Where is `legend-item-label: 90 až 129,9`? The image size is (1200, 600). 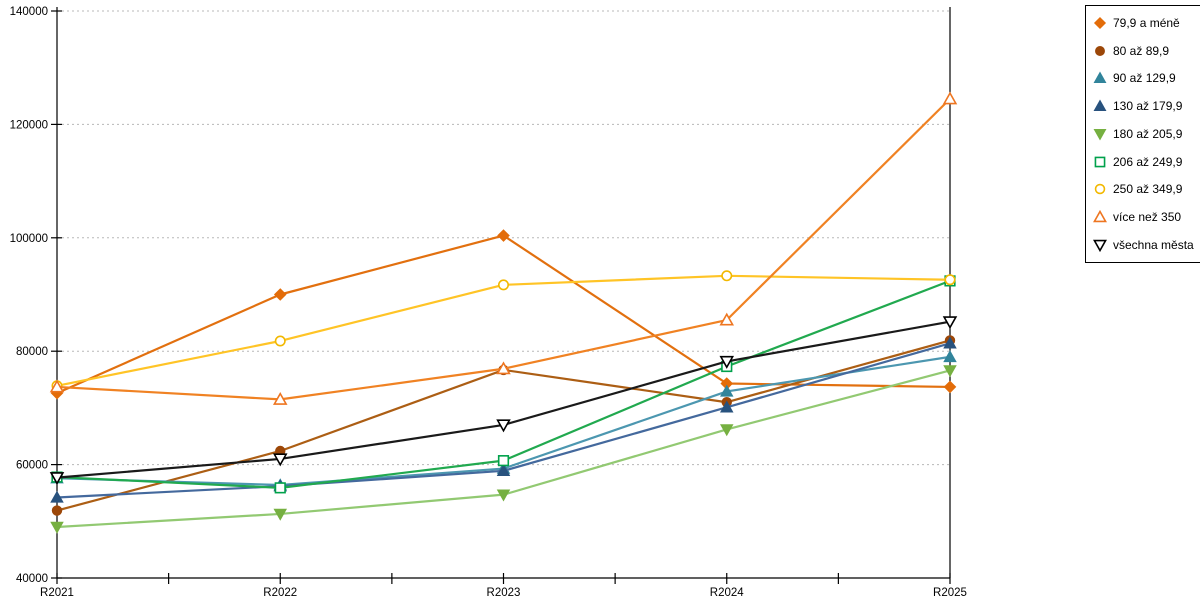 legend-item-label: 90 až 129,9 is located at coordinates (1144, 78).